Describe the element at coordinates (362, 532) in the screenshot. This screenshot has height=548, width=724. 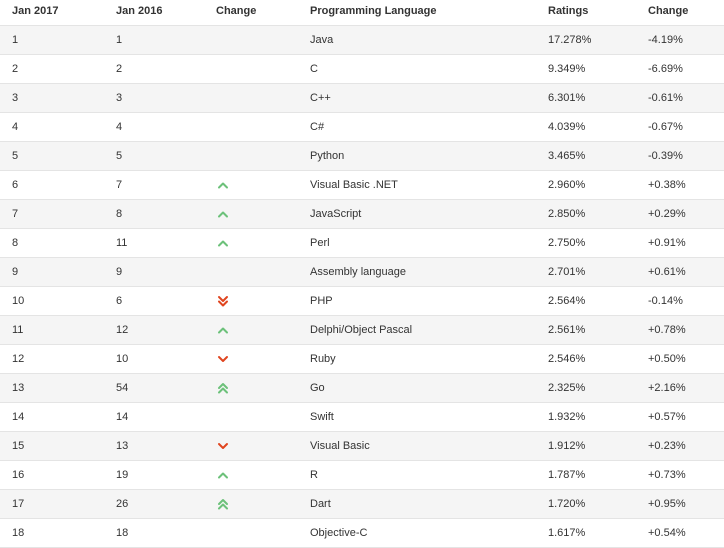
I see `table-row: 18 18 Objective-C 1.617% +0.54%` at that location.